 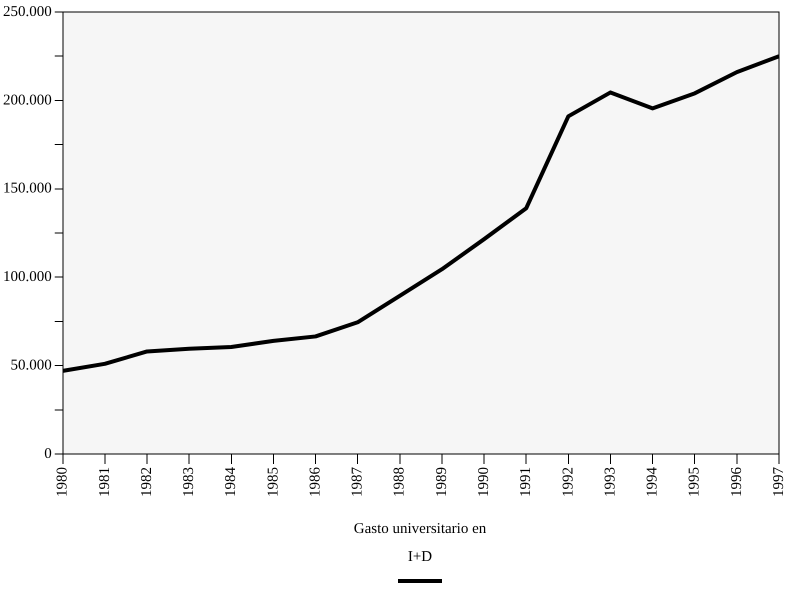 What do you see at coordinates (231, 481) in the screenshot?
I see `x-tick-label: 1984` at bounding box center [231, 481].